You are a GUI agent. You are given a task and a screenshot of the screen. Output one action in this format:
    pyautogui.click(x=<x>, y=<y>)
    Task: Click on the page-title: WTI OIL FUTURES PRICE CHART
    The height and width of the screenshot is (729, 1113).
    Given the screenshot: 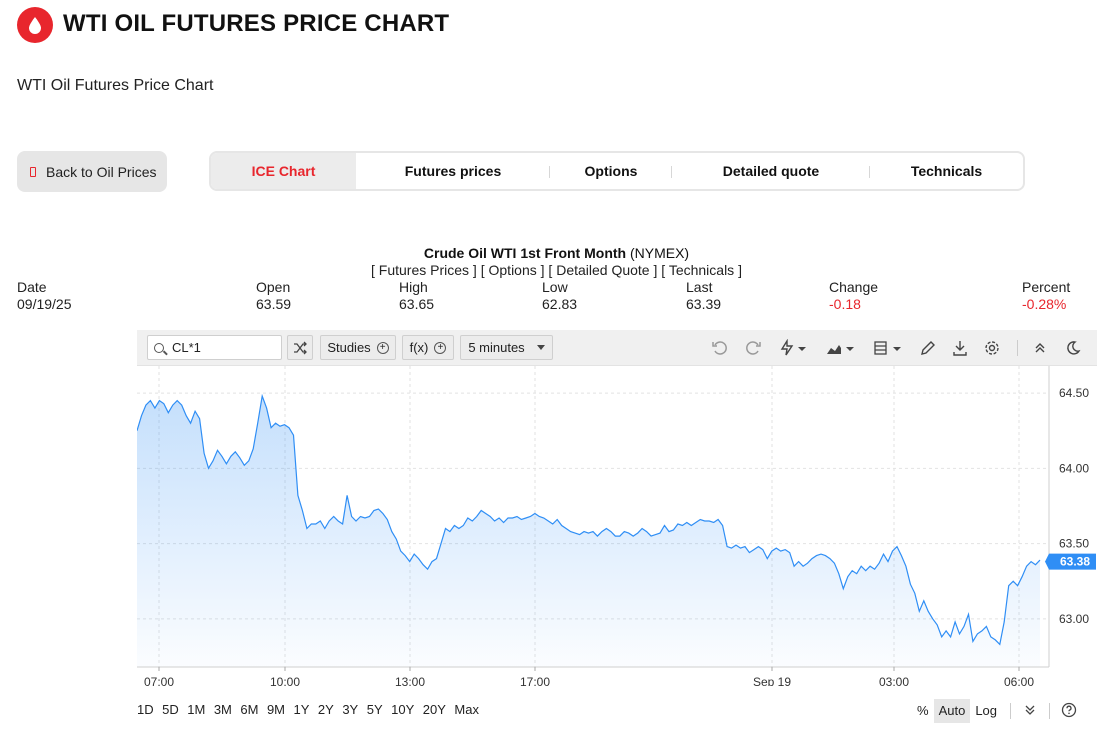 What is the action you would take?
    pyautogui.click(x=256, y=23)
    